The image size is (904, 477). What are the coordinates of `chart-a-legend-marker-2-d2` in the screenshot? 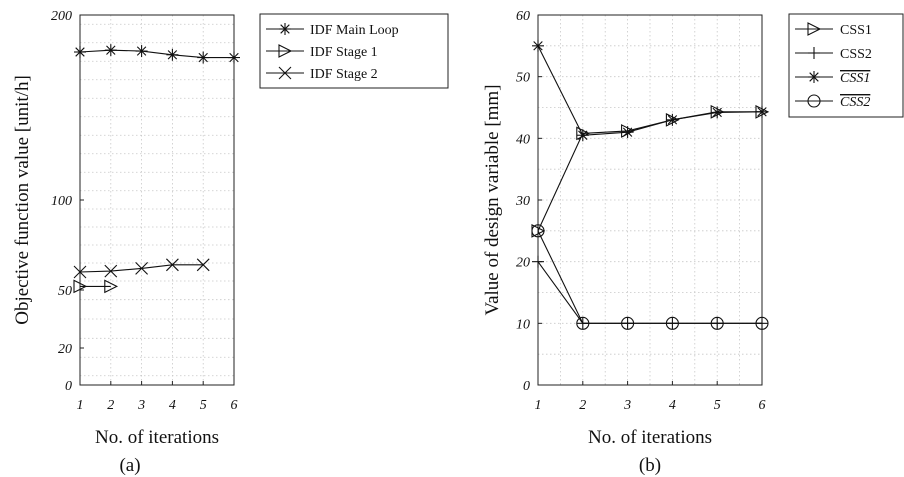 It's located at (285, 73).